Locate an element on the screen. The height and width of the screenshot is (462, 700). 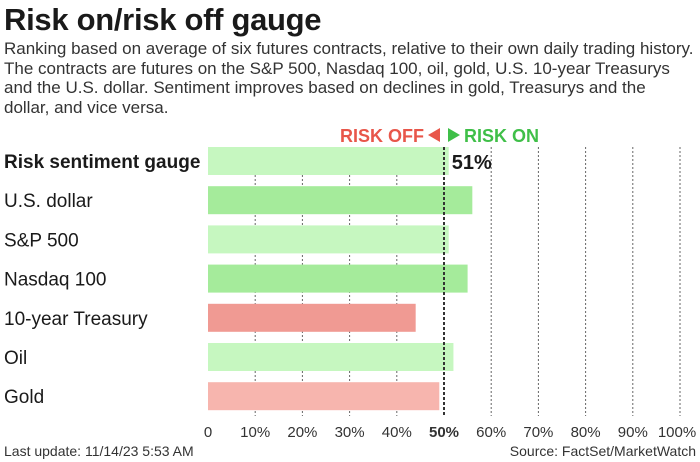
x-tick-label: 50% is located at coordinates (444, 432).